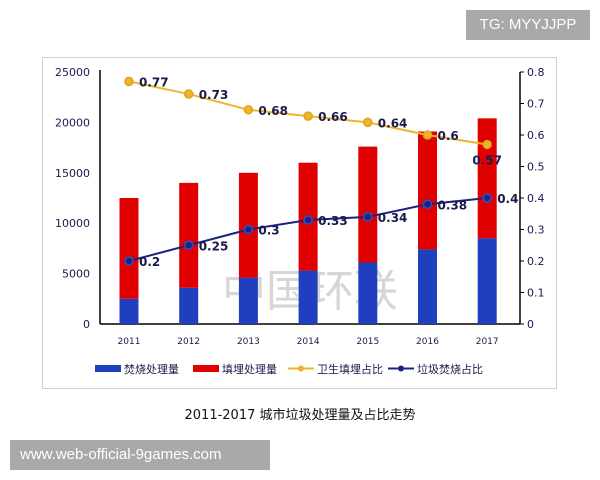  I want to click on incineration-ratio-data-label: 0.4, so click(507, 199).